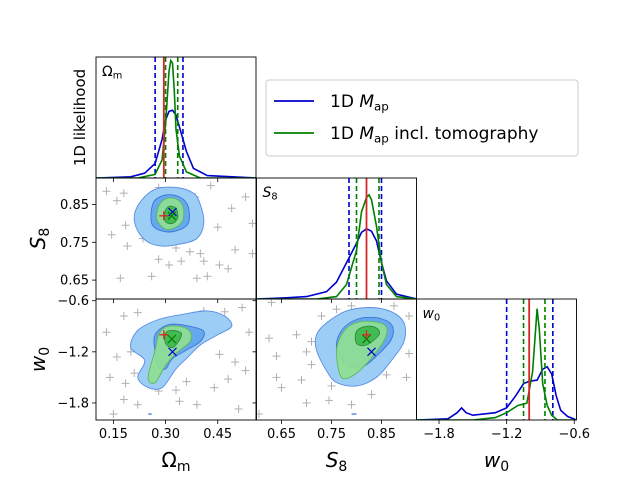 Image resolution: width=640 pixels, height=484 pixels. I want to click on panel-label-w0-symbol: w, so click(429, 314).